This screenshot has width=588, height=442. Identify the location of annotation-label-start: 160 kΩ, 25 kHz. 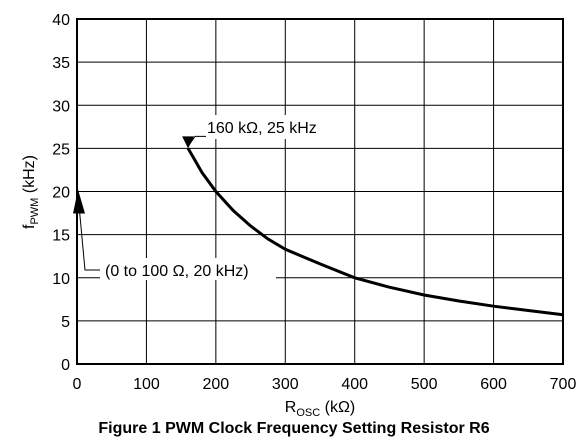
(262, 128).